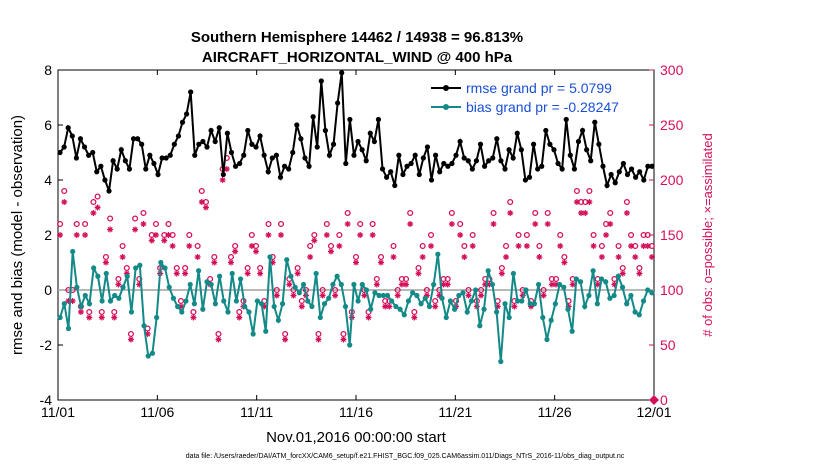 This screenshot has height=470, width=830. Describe the element at coordinates (538, 96) in the screenshot. I see `legend-box` at that location.